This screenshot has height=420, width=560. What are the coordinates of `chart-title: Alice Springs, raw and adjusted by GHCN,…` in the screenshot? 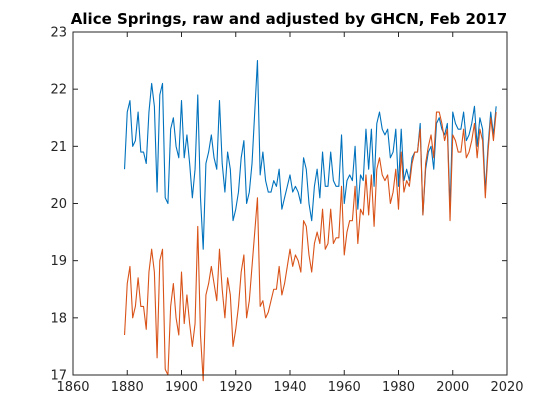 It's located at (289, 19).